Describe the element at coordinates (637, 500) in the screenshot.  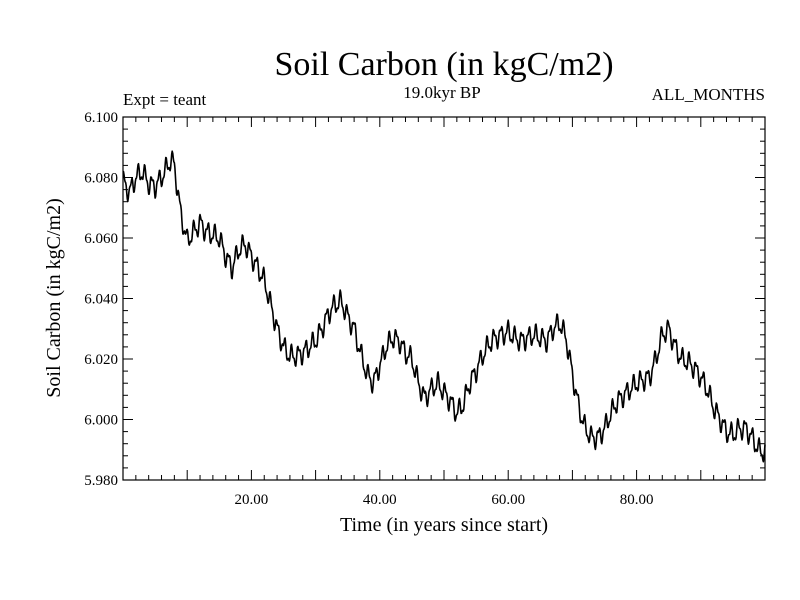
I see `x-tick-label: 80.00` at that location.